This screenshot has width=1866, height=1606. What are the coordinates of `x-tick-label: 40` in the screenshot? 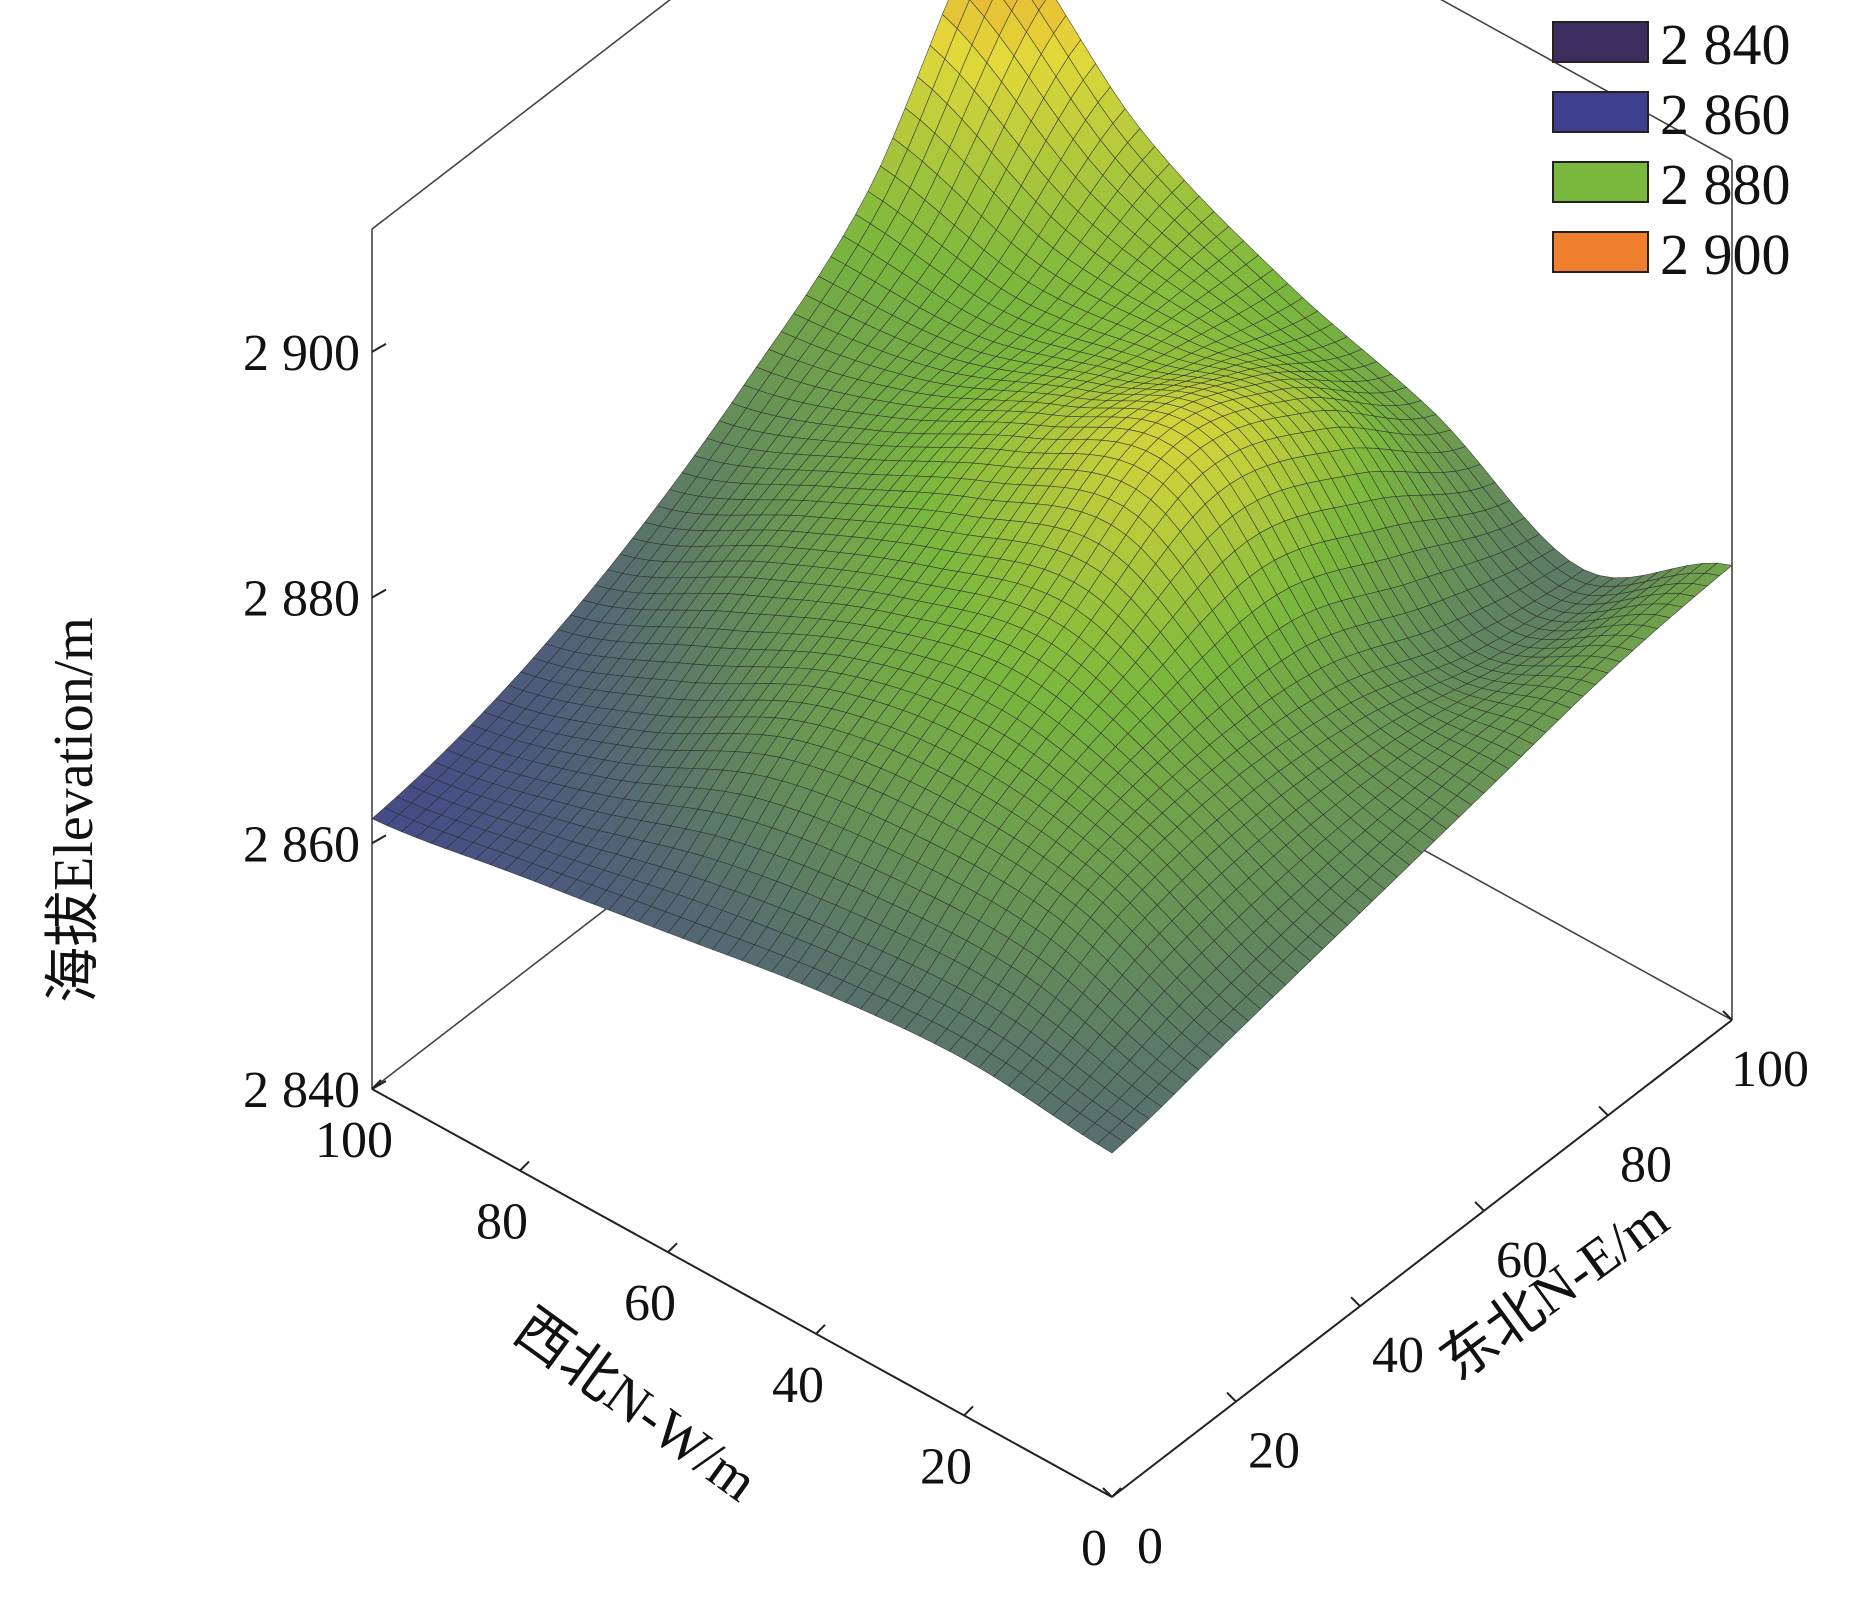 It's located at (798, 1385).